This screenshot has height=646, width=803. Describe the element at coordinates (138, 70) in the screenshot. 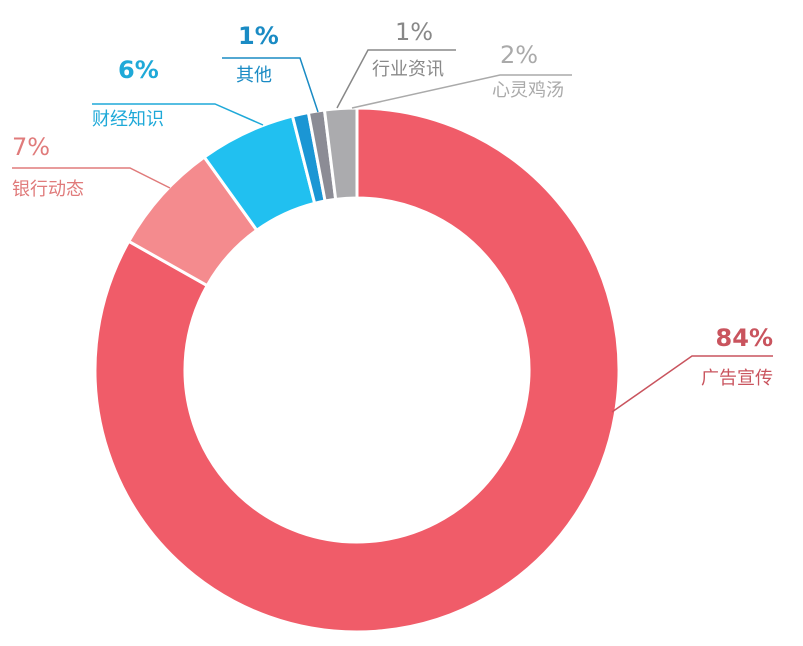

I see `slice-3-value-label: 6%` at that location.